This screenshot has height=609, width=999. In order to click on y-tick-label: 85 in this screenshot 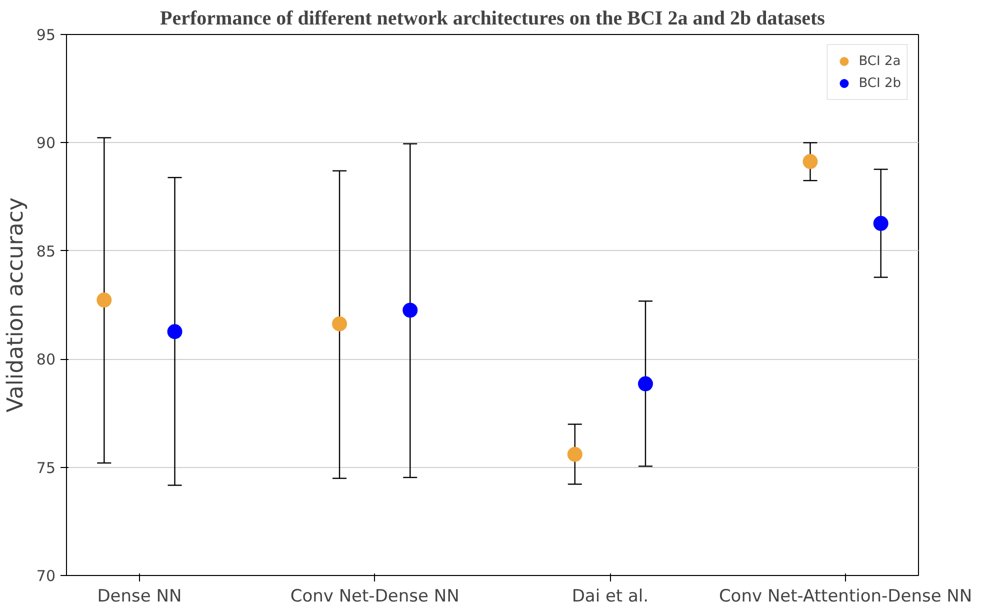, I will do `click(46, 251)`.